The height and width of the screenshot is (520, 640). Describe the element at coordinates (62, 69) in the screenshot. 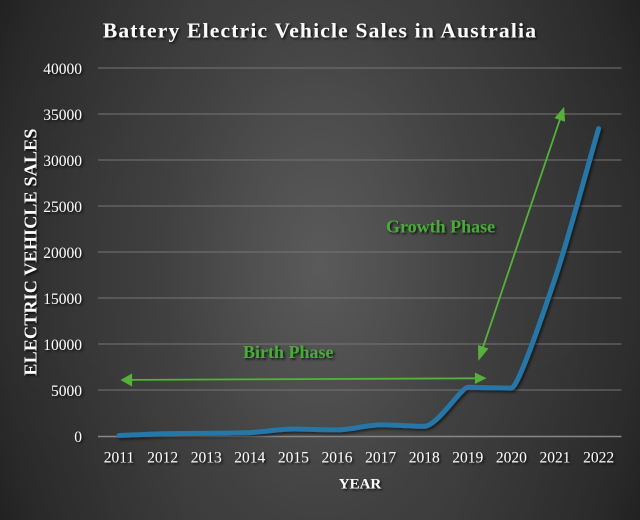

I see `svg-text: 40000` at that location.